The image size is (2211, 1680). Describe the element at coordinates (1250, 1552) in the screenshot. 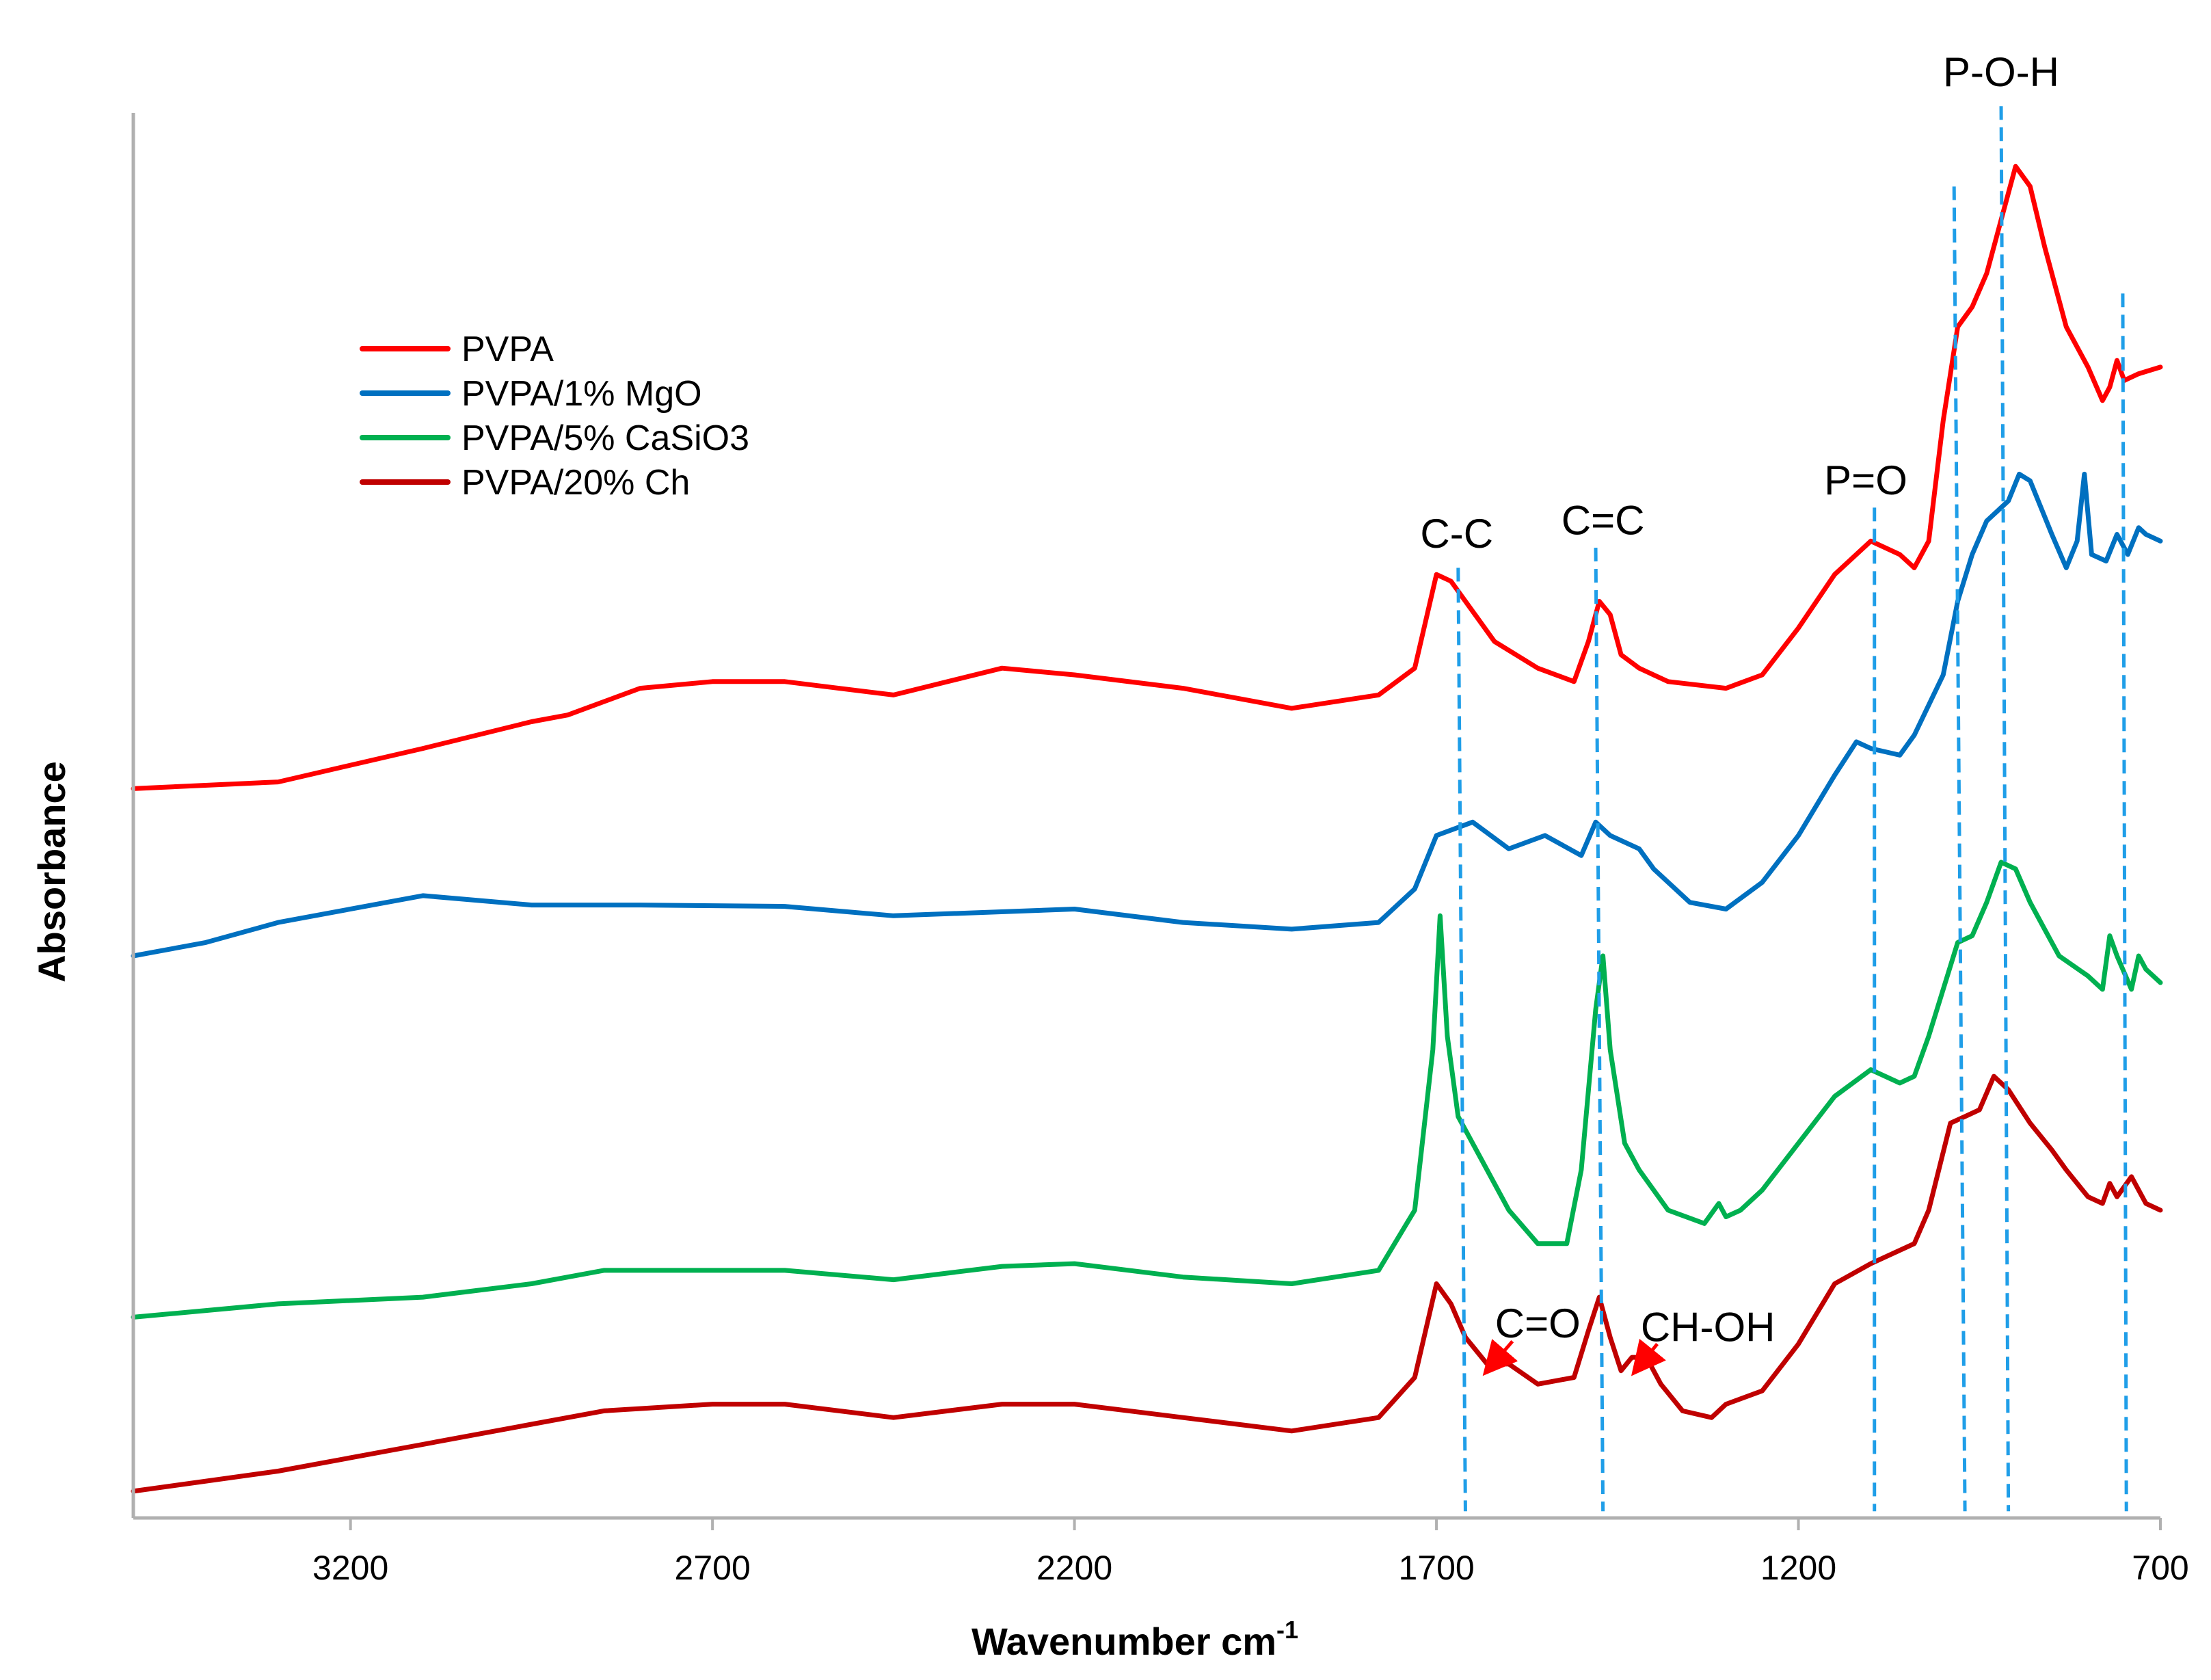

I see `x-axis-ticks: 3200 2700 2200 1700 1200 700` at that location.